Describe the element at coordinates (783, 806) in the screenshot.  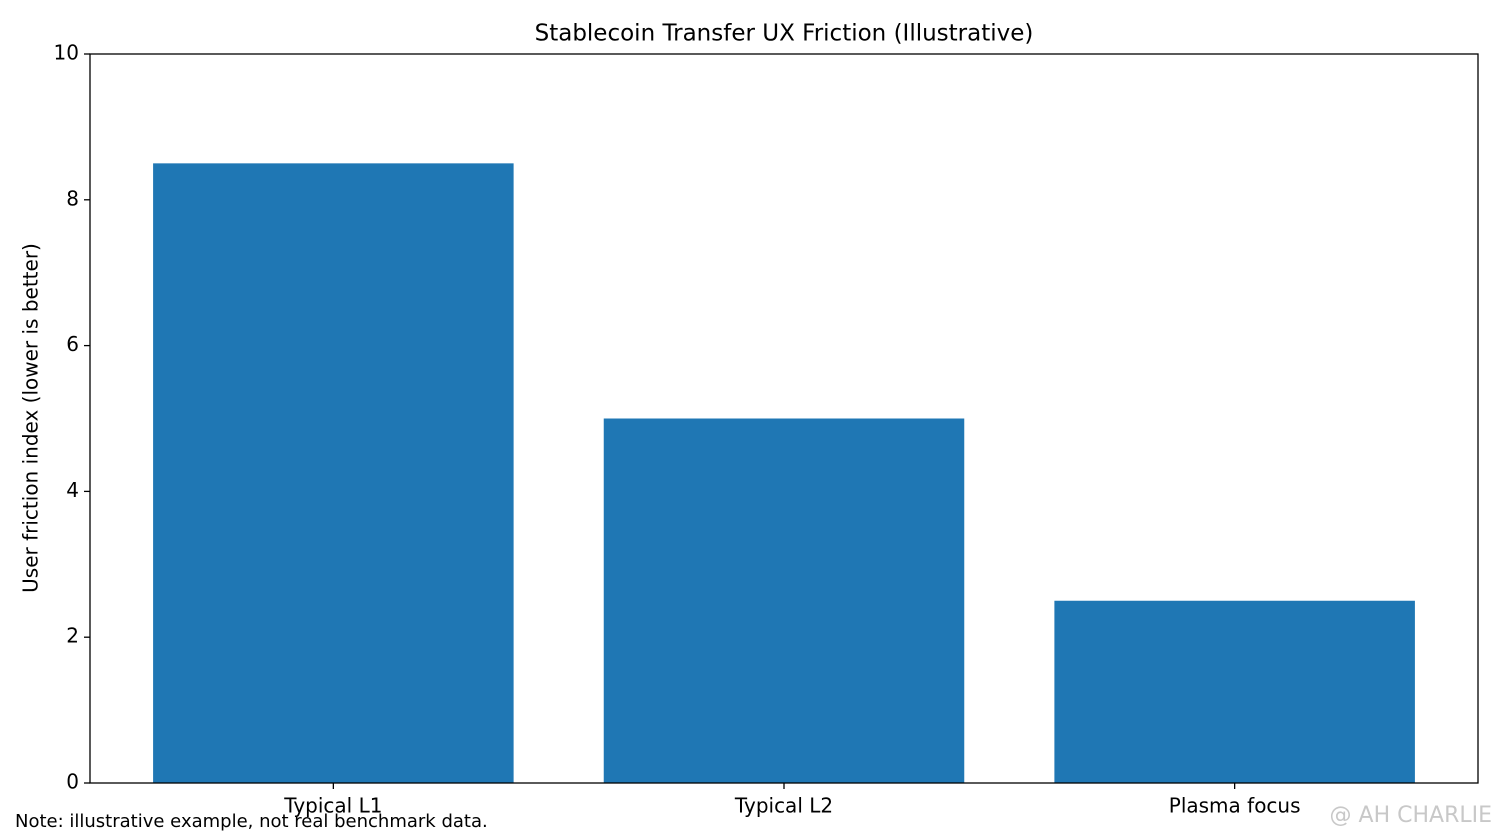
I see `x-tick-label: Typical L2` at that location.